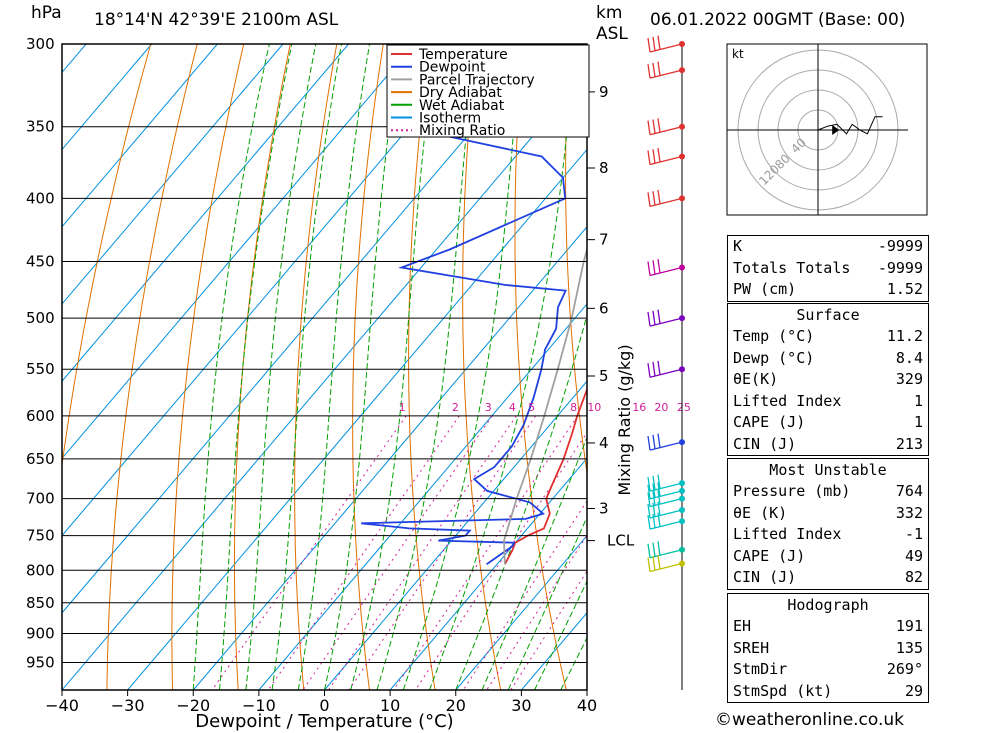 This screenshot has width=1000, height=733. What do you see at coordinates (738, 246) in the screenshot?
I see `index-label: K` at bounding box center [738, 246].